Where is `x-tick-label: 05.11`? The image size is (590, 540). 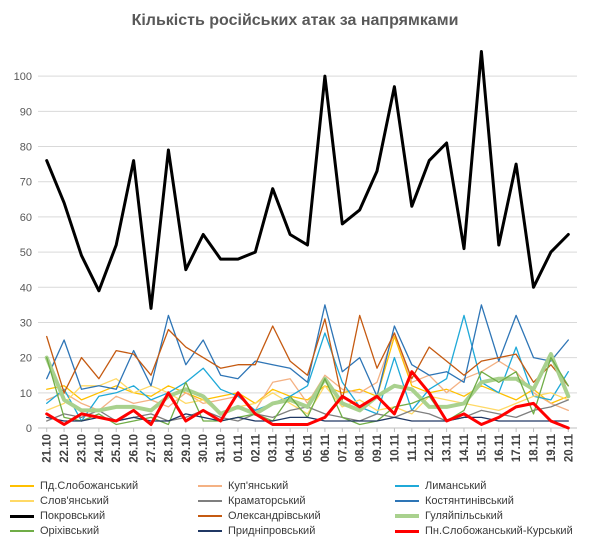
x-tick-label: 05.11 is located at coordinates (309, 447).